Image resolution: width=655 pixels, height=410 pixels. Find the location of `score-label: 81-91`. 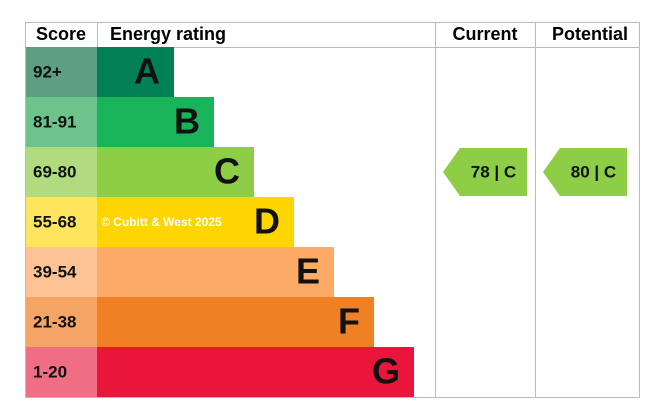

score-label: 81-91 is located at coordinates (54, 121).